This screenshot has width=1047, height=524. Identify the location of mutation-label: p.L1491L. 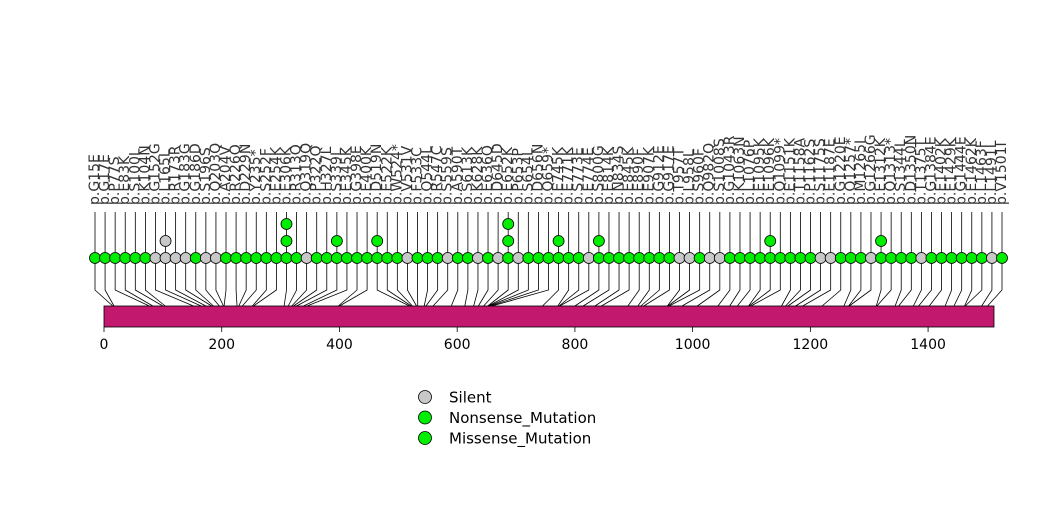
(992, 172).